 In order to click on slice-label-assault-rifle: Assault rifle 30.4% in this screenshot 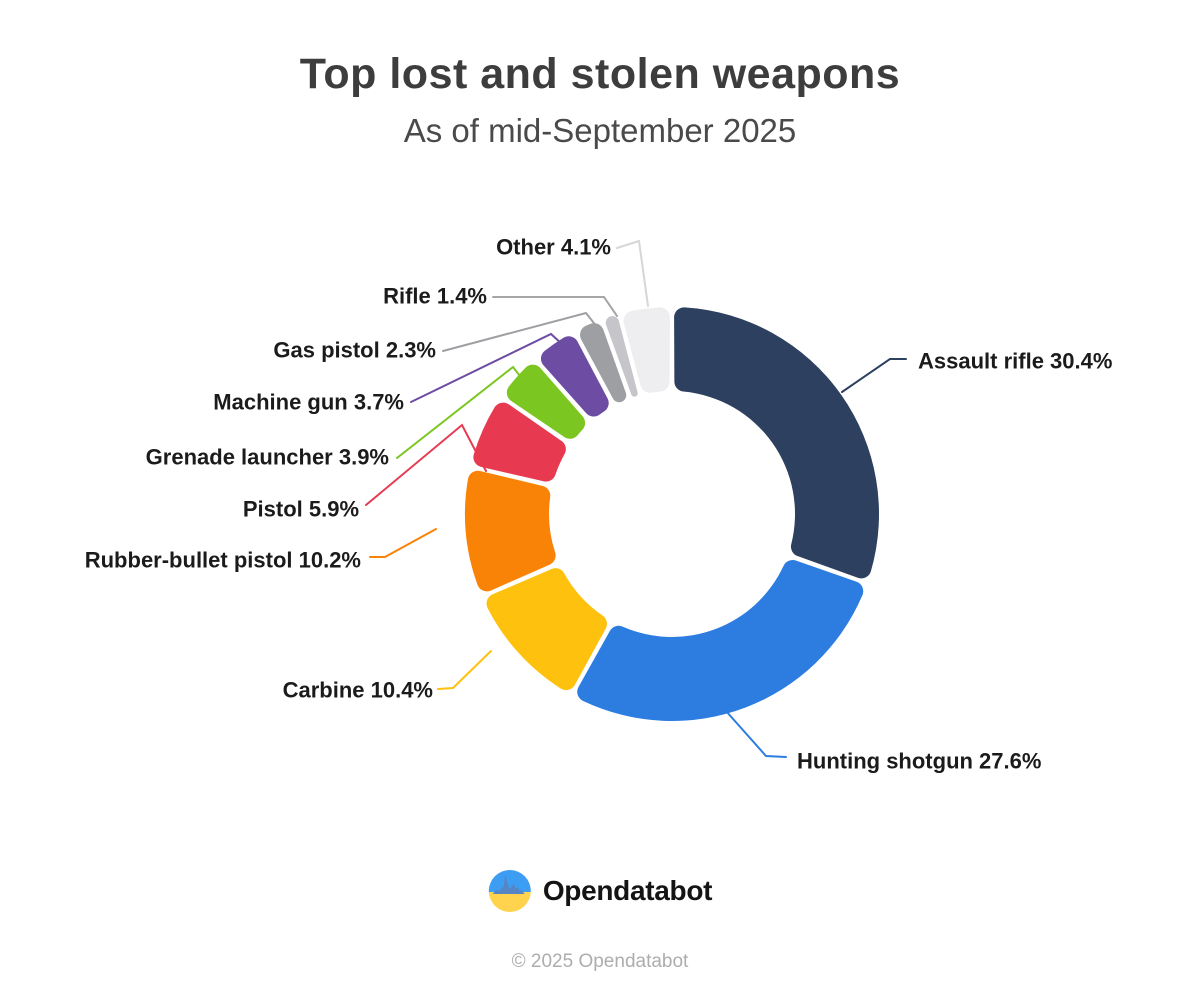, I will do `click(1015, 361)`.